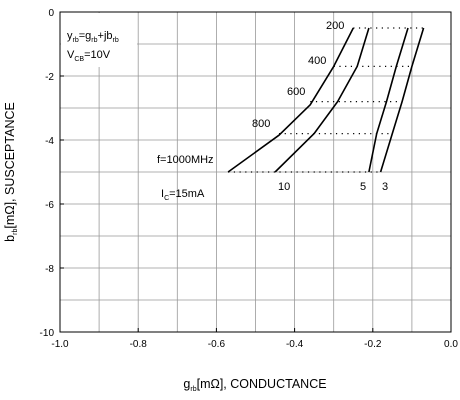 The height and width of the screenshot is (400, 460). I want to click on y-tick-label: -8, so click(49, 269).